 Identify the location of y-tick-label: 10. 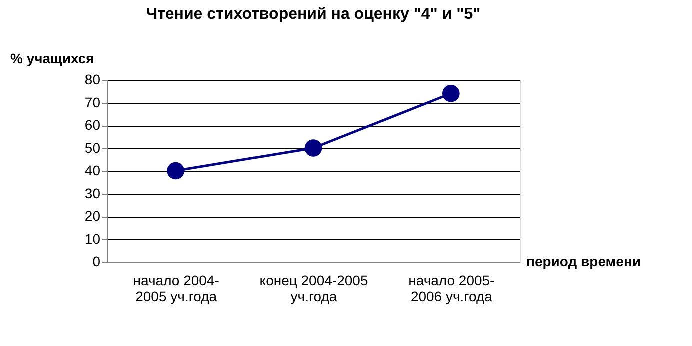
(92, 238).